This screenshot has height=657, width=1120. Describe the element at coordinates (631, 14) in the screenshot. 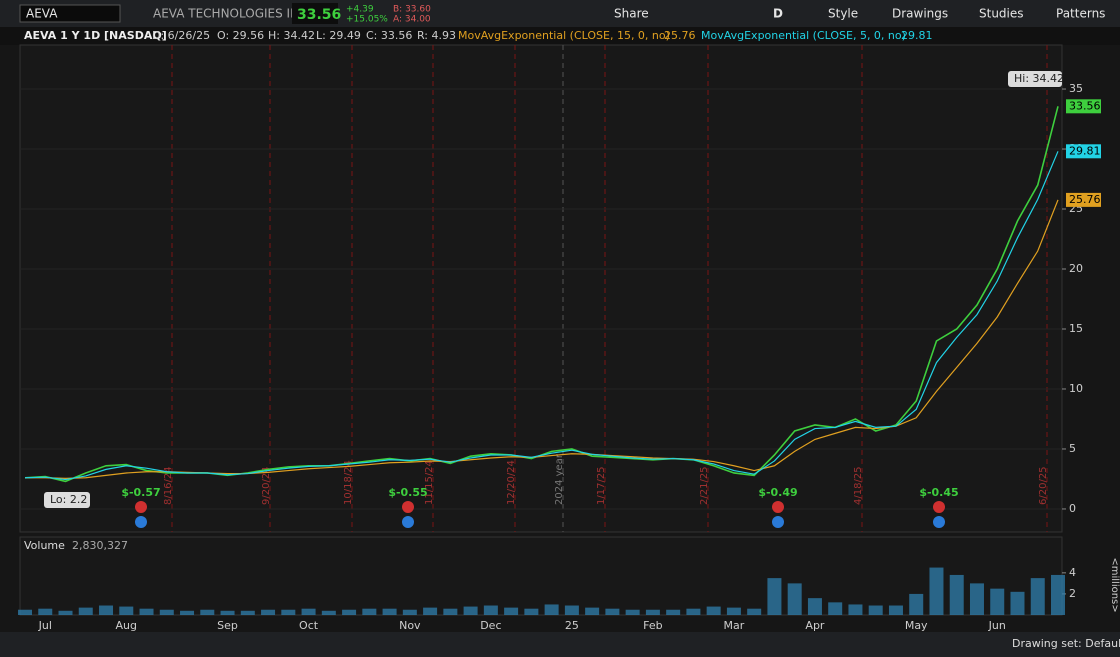

I see `button: Share` at that location.